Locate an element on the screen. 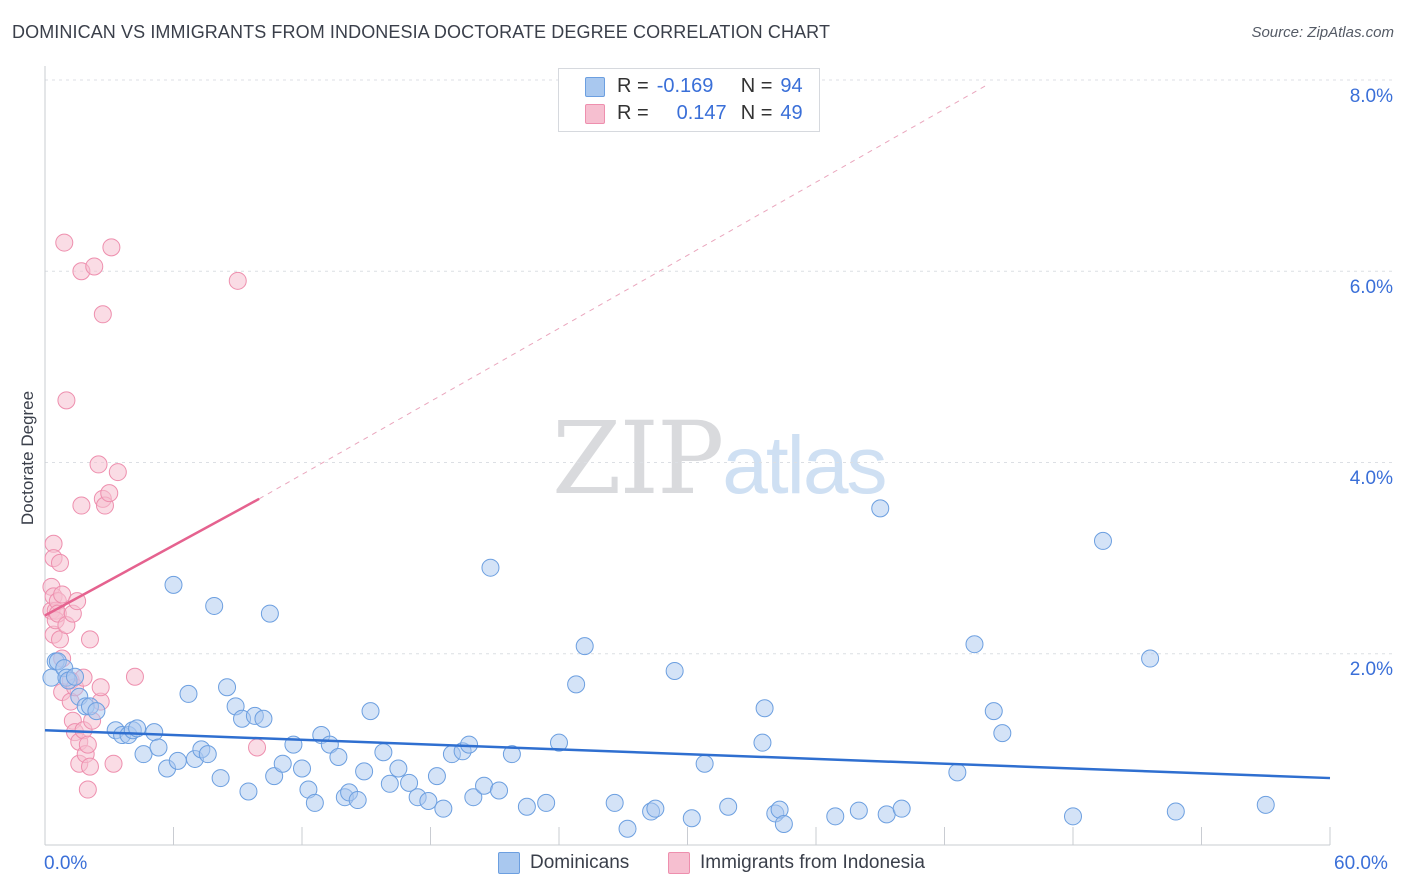 This screenshot has width=1406, height=892. bottom-legend-label-dominicans: Dominicans is located at coordinates (580, 862).